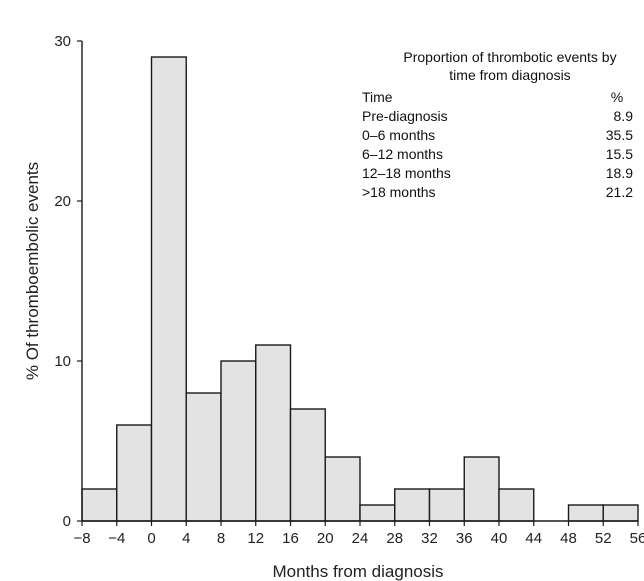 The image size is (644, 581). Describe the element at coordinates (186, 538) in the screenshot. I see `x-tick-label: 4` at that location.